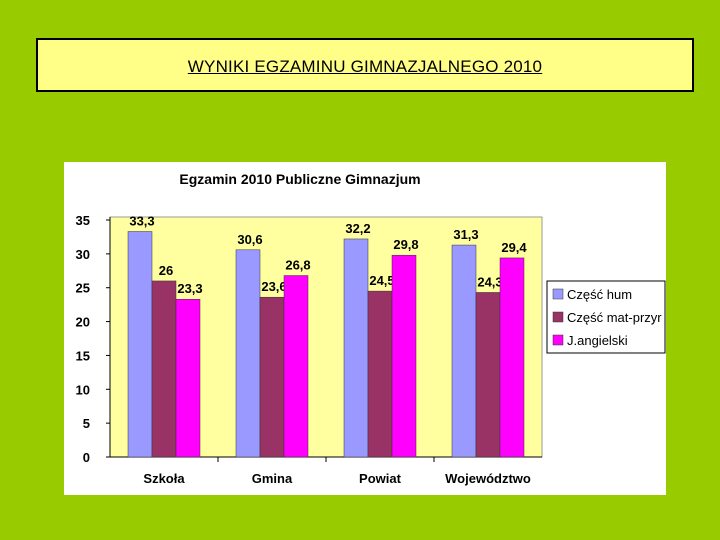 This screenshot has width=720, height=540. Describe the element at coordinates (465, 234) in the screenshot. I see `data-label: 31,3` at that location.